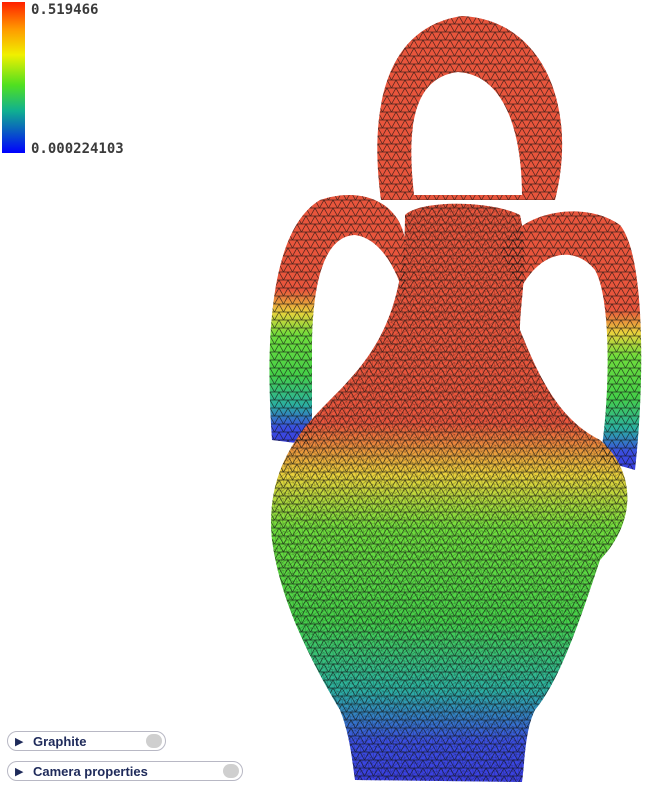 This screenshot has height=791, width=659. I want to click on colormap-bar, so click(13, 77).